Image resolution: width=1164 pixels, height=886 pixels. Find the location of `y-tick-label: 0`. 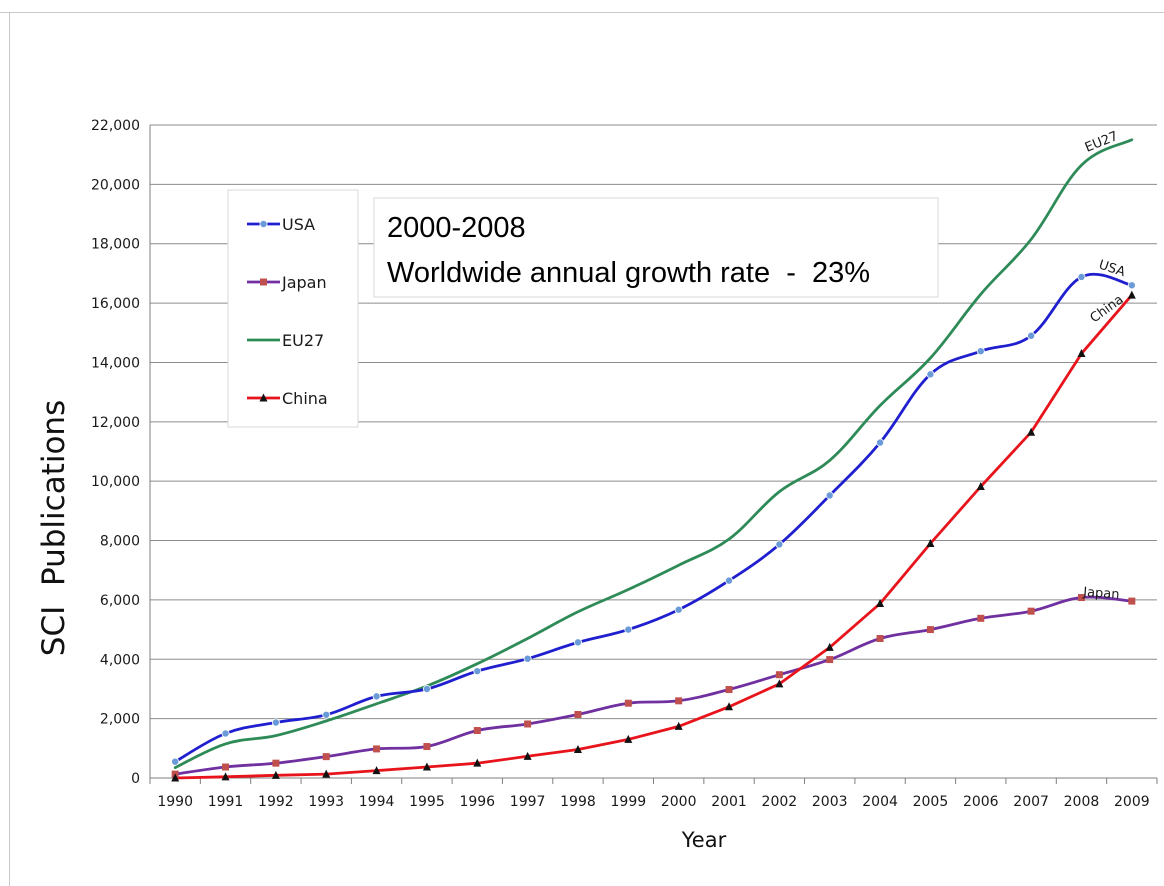

y-tick-label: 0 is located at coordinates (135, 779).